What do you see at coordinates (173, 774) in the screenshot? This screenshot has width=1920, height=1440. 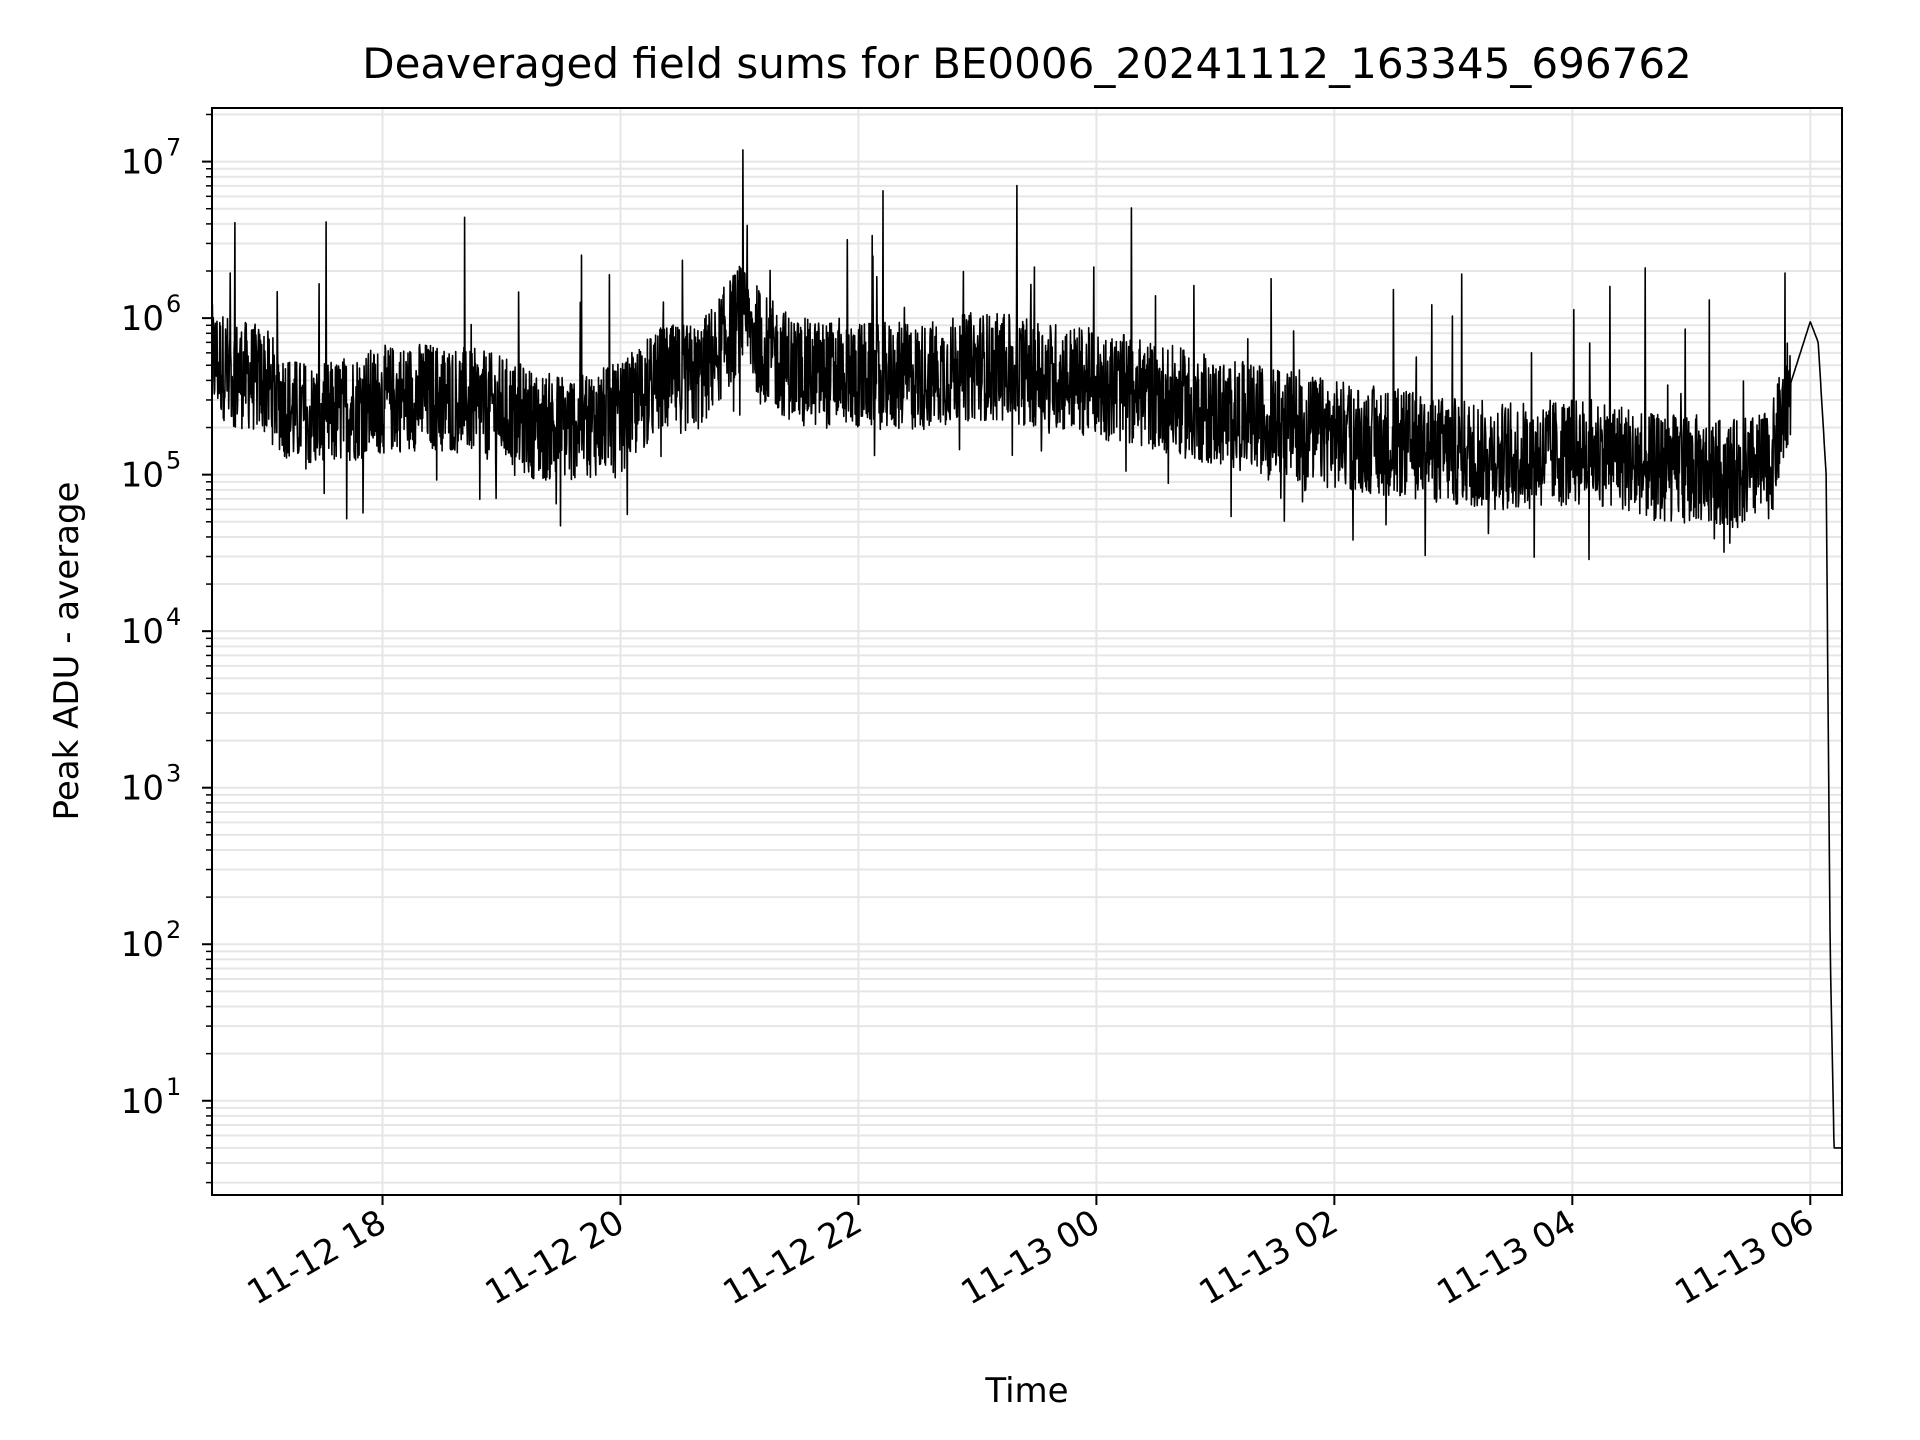 I see `y-tick-exponent: 3` at bounding box center [173, 774].